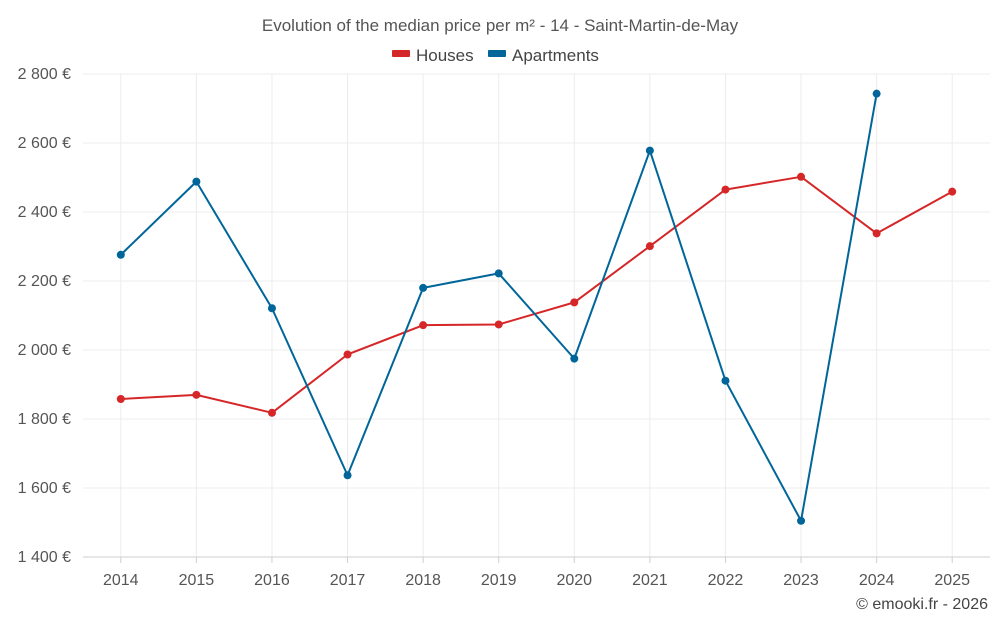 The width and height of the screenshot is (1000, 625). Describe the element at coordinates (121, 580) in the screenshot. I see `x-tick-label: 2014` at that location.